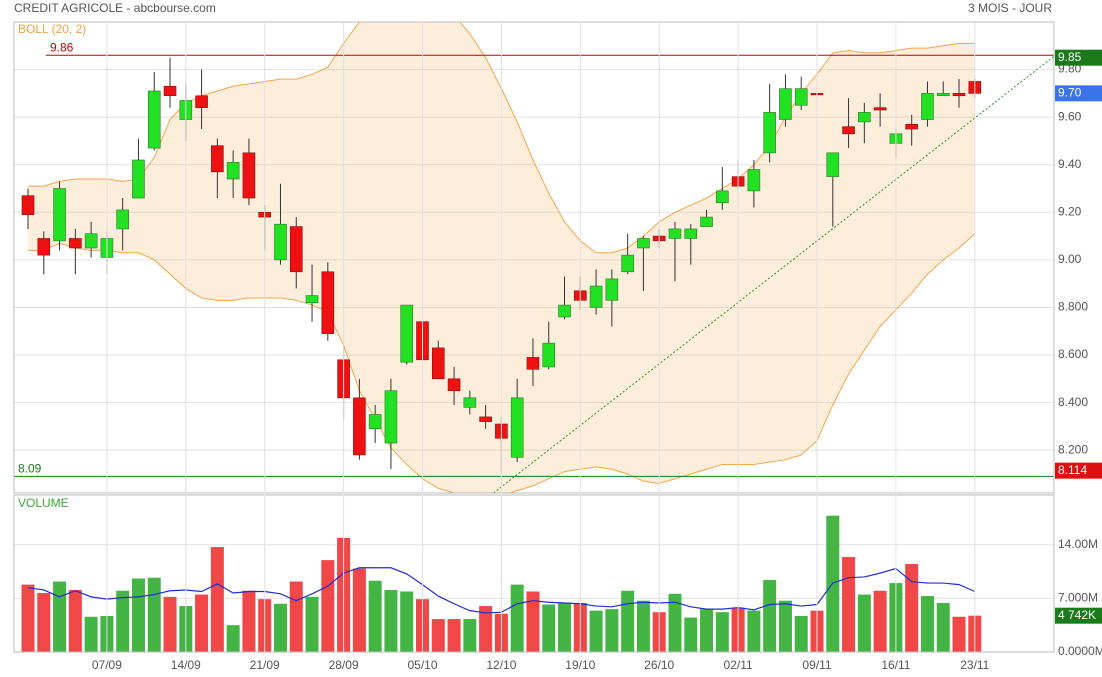 Image resolution: width=1102 pixels, height=677 pixels. What do you see at coordinates (1078, 615) in the screenshot?
I see `volume-marker` at bounding box center [1078, 615].